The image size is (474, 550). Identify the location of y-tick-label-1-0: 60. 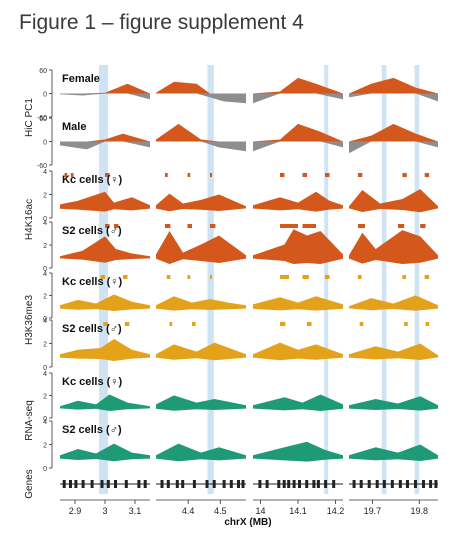
(43, 119).